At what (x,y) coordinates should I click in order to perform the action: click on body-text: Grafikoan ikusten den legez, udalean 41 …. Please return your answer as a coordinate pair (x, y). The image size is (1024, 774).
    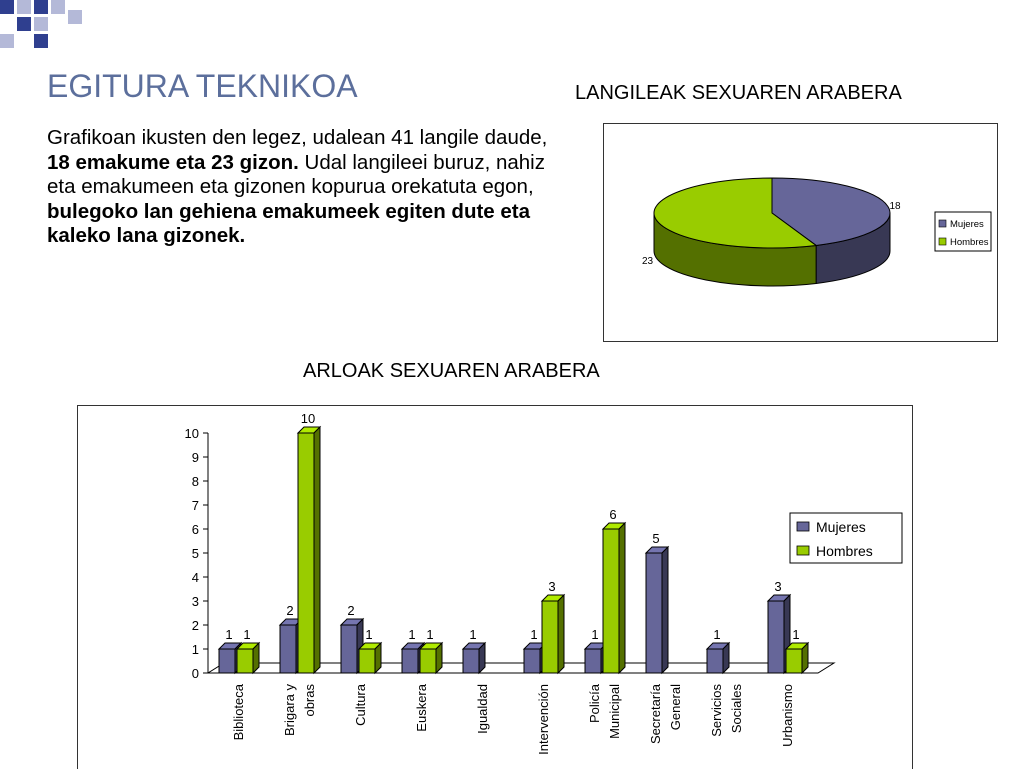
    Looking at the image, I should click on (307, 187).